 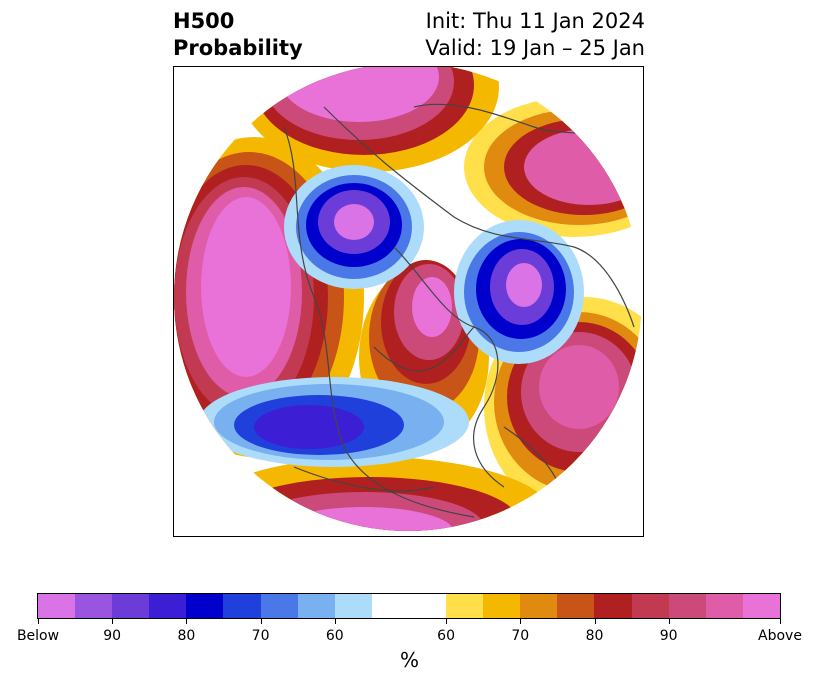 I want to click on map-title: H500 Probability, so click(x=238, y=35).